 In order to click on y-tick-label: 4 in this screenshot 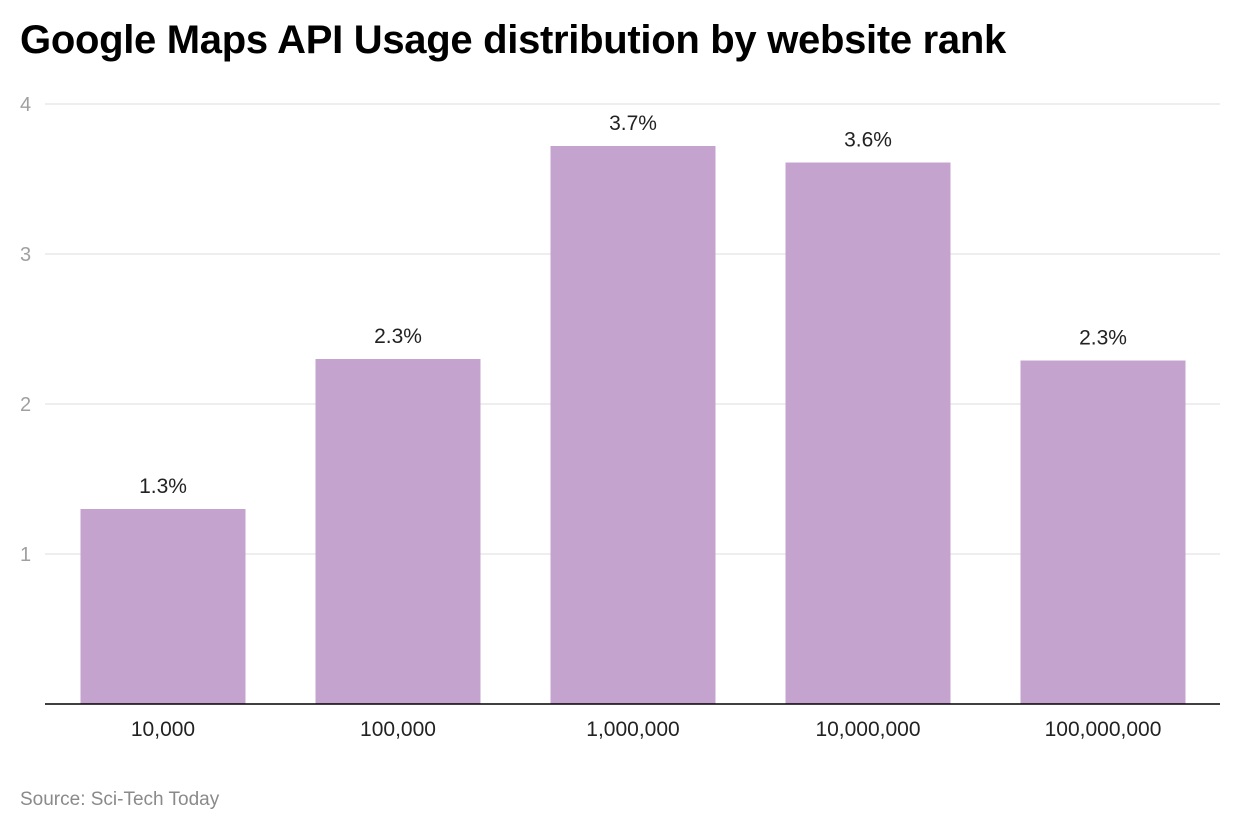, I will do `click(25, 105)`.